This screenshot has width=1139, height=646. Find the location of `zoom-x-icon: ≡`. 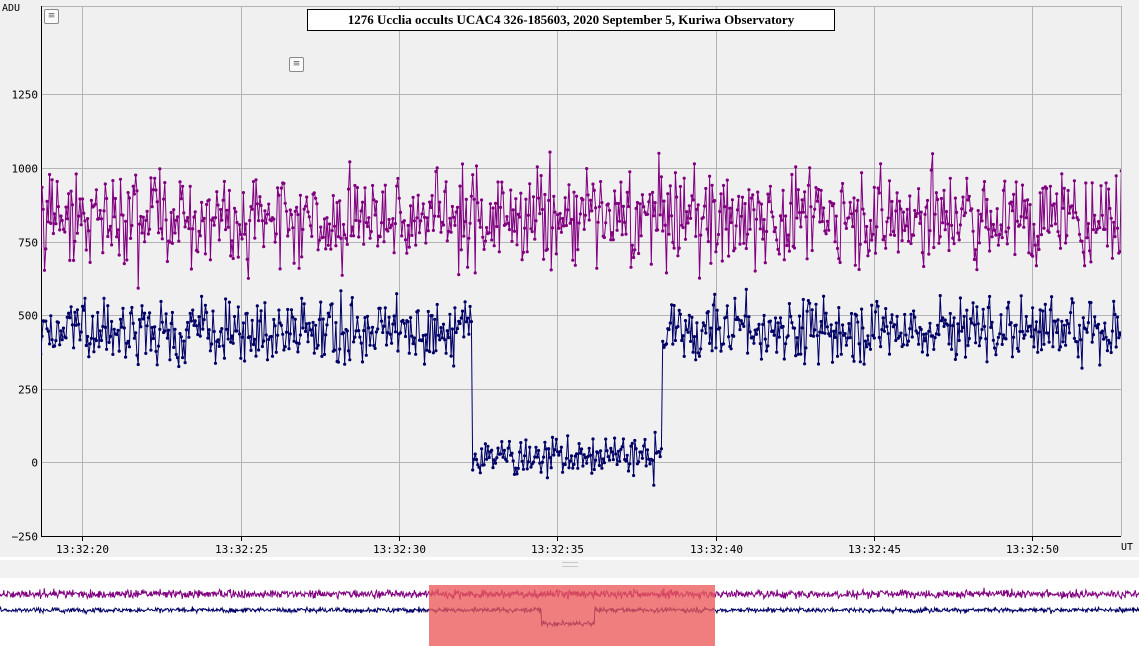

zoom-x-icon: ≡ is located at coordinates (296, 64).